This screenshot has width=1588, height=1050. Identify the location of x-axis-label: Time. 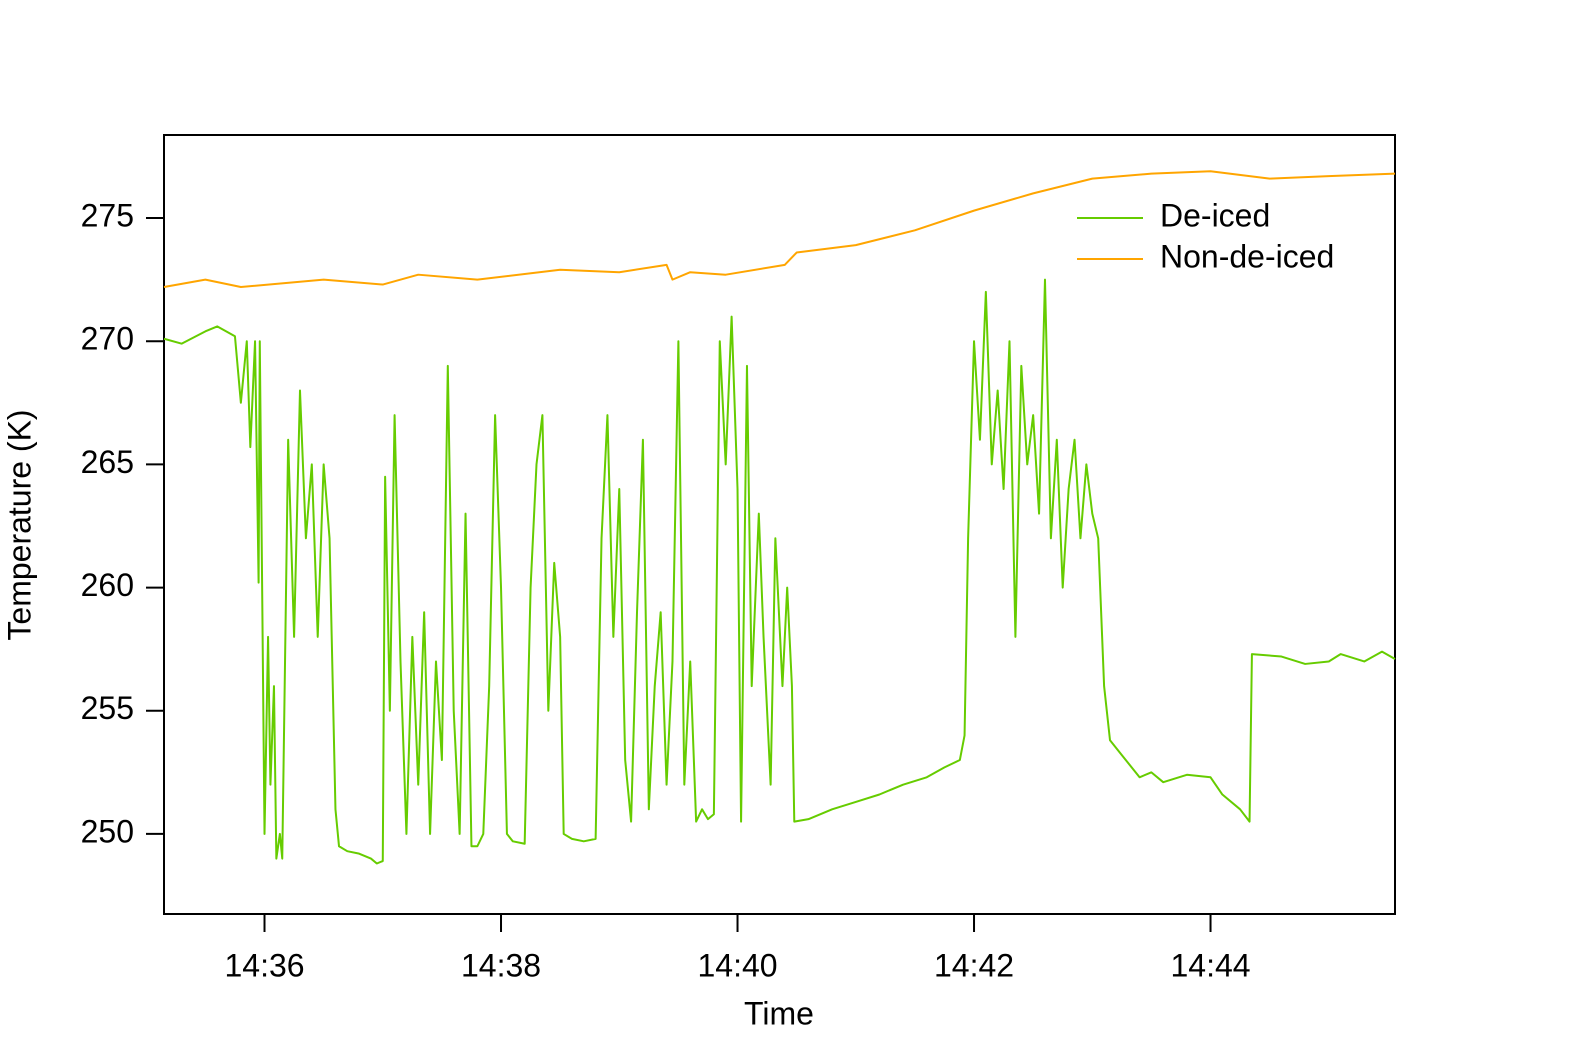
(779, 1013).